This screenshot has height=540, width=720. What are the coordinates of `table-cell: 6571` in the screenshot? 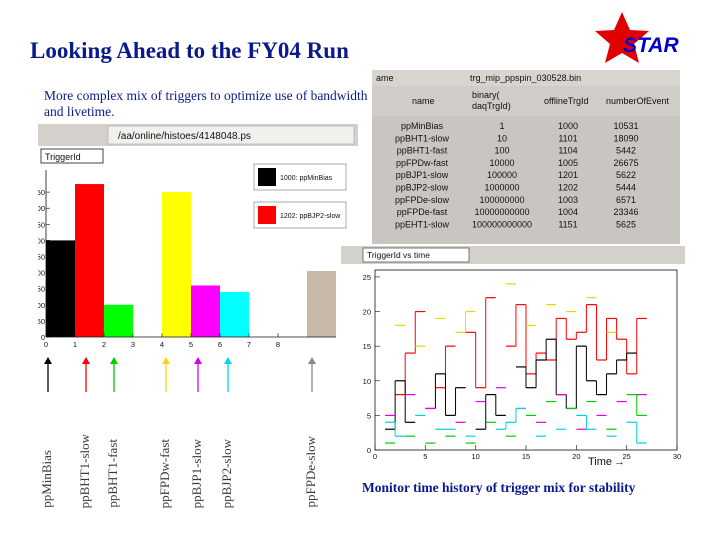 It's located at (626, 200).